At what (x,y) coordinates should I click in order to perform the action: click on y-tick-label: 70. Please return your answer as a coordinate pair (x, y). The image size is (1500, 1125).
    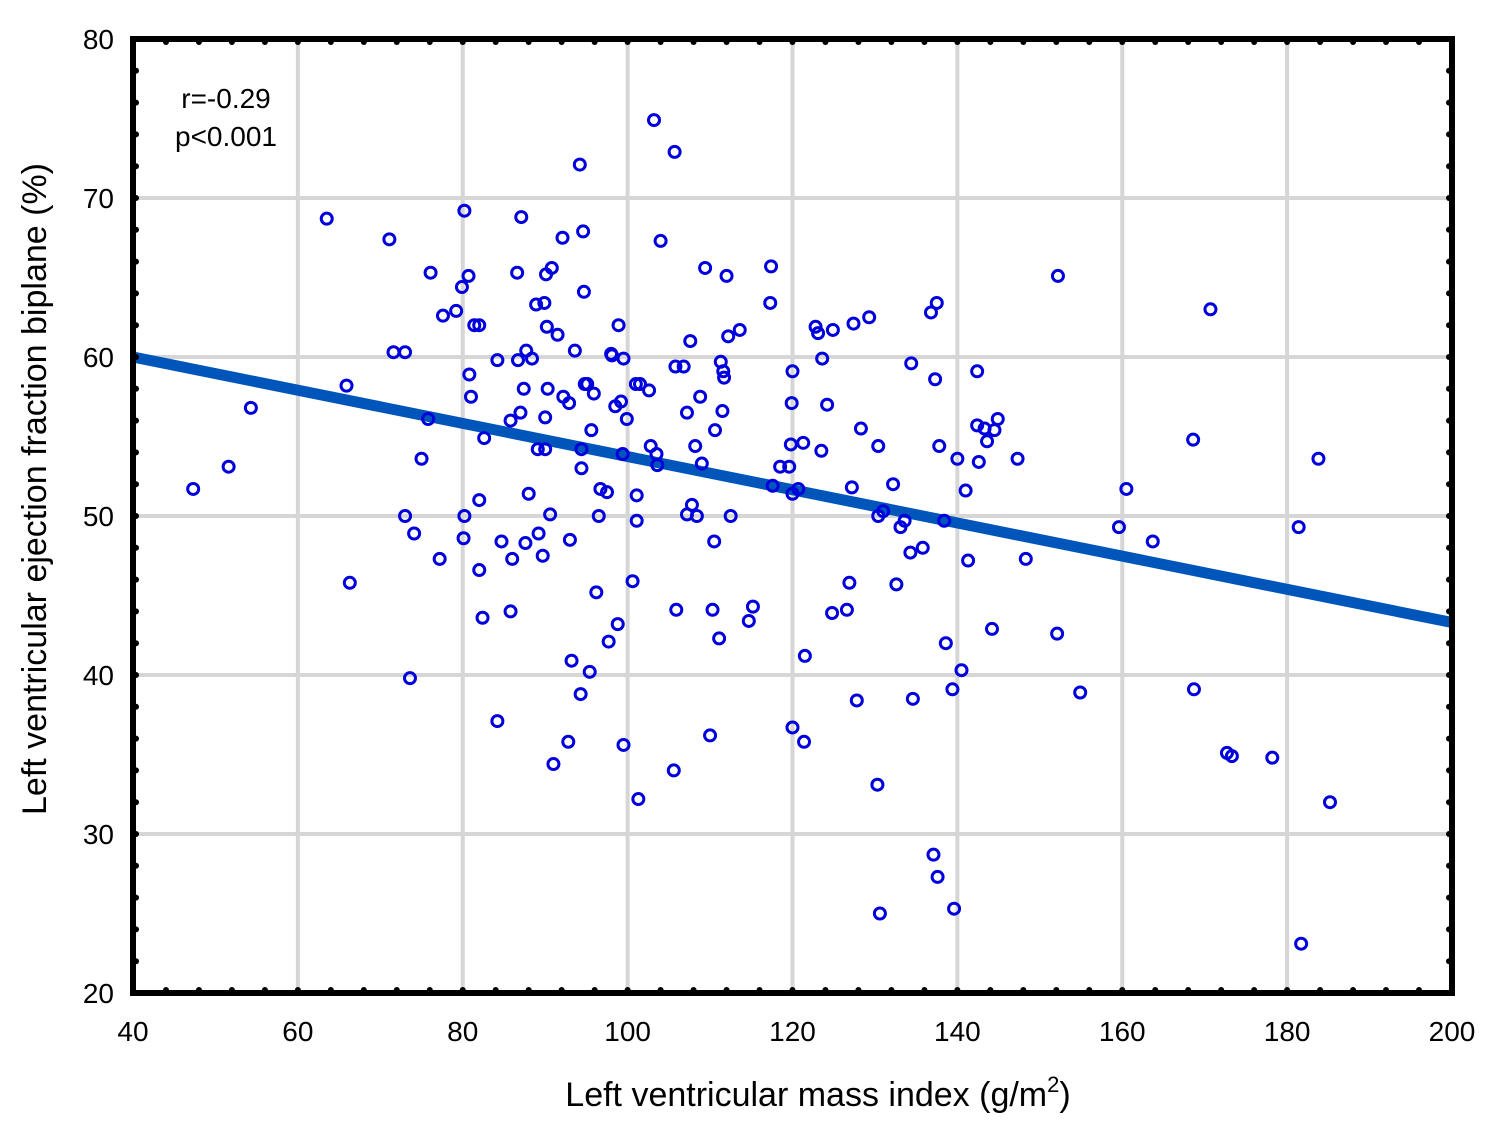
    Looking at the image, I should click on (98, 198).